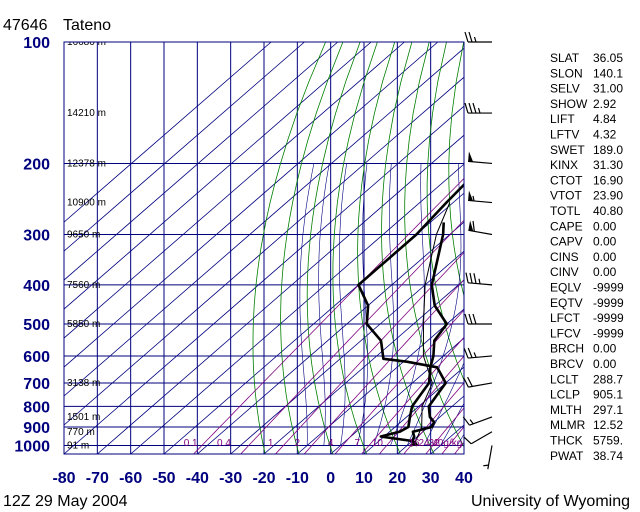 Image resolution: width=640 pixels, height=512 pixels. I want to click on index-value: 38.74, so click(608, 456).